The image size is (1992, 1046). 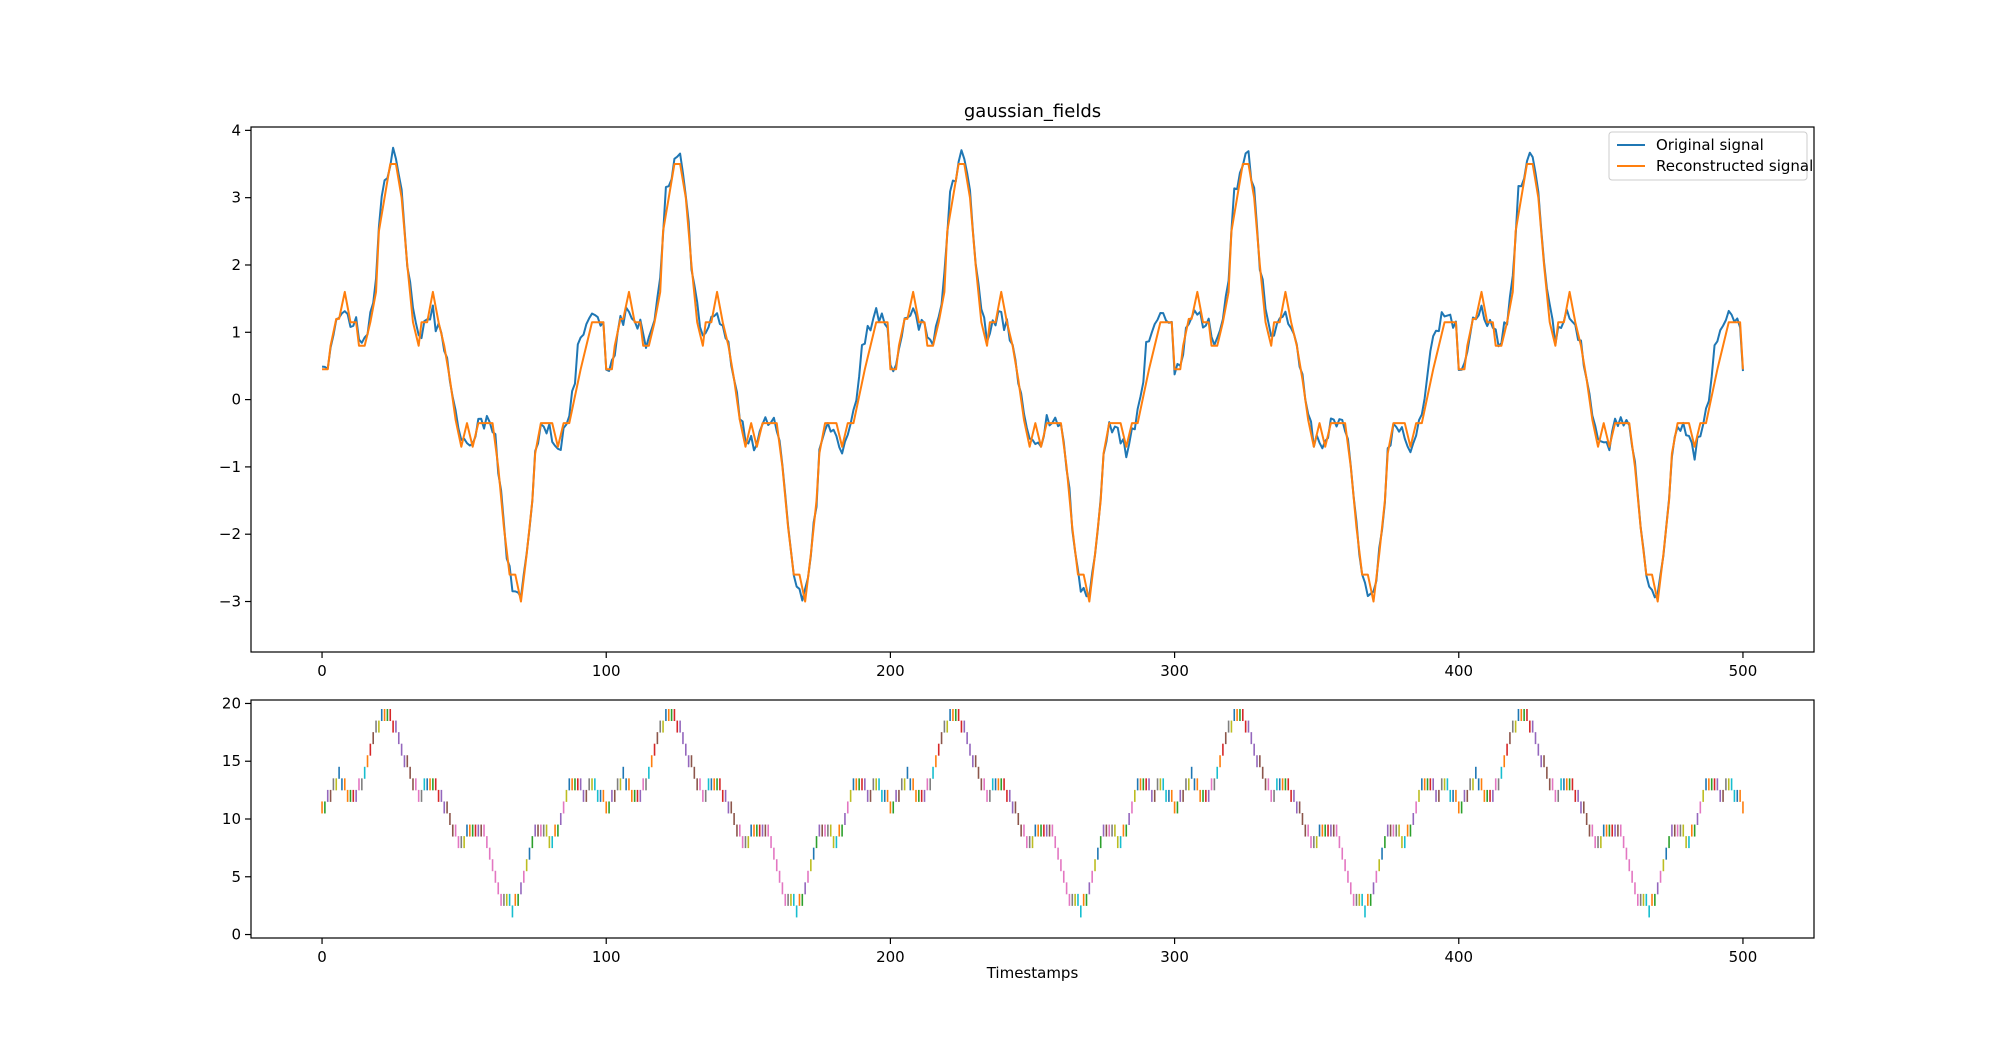 I want to click on top-x-tick-label: 400, so click(x=1458, y=671).